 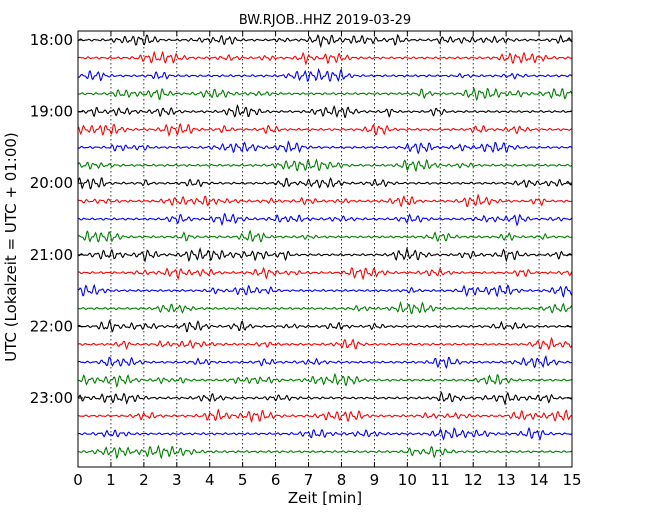 What do you see at coordinates (309, 480) in the screenshot?
I see `x-tick-label: 7` at bounding box center [309, 480].